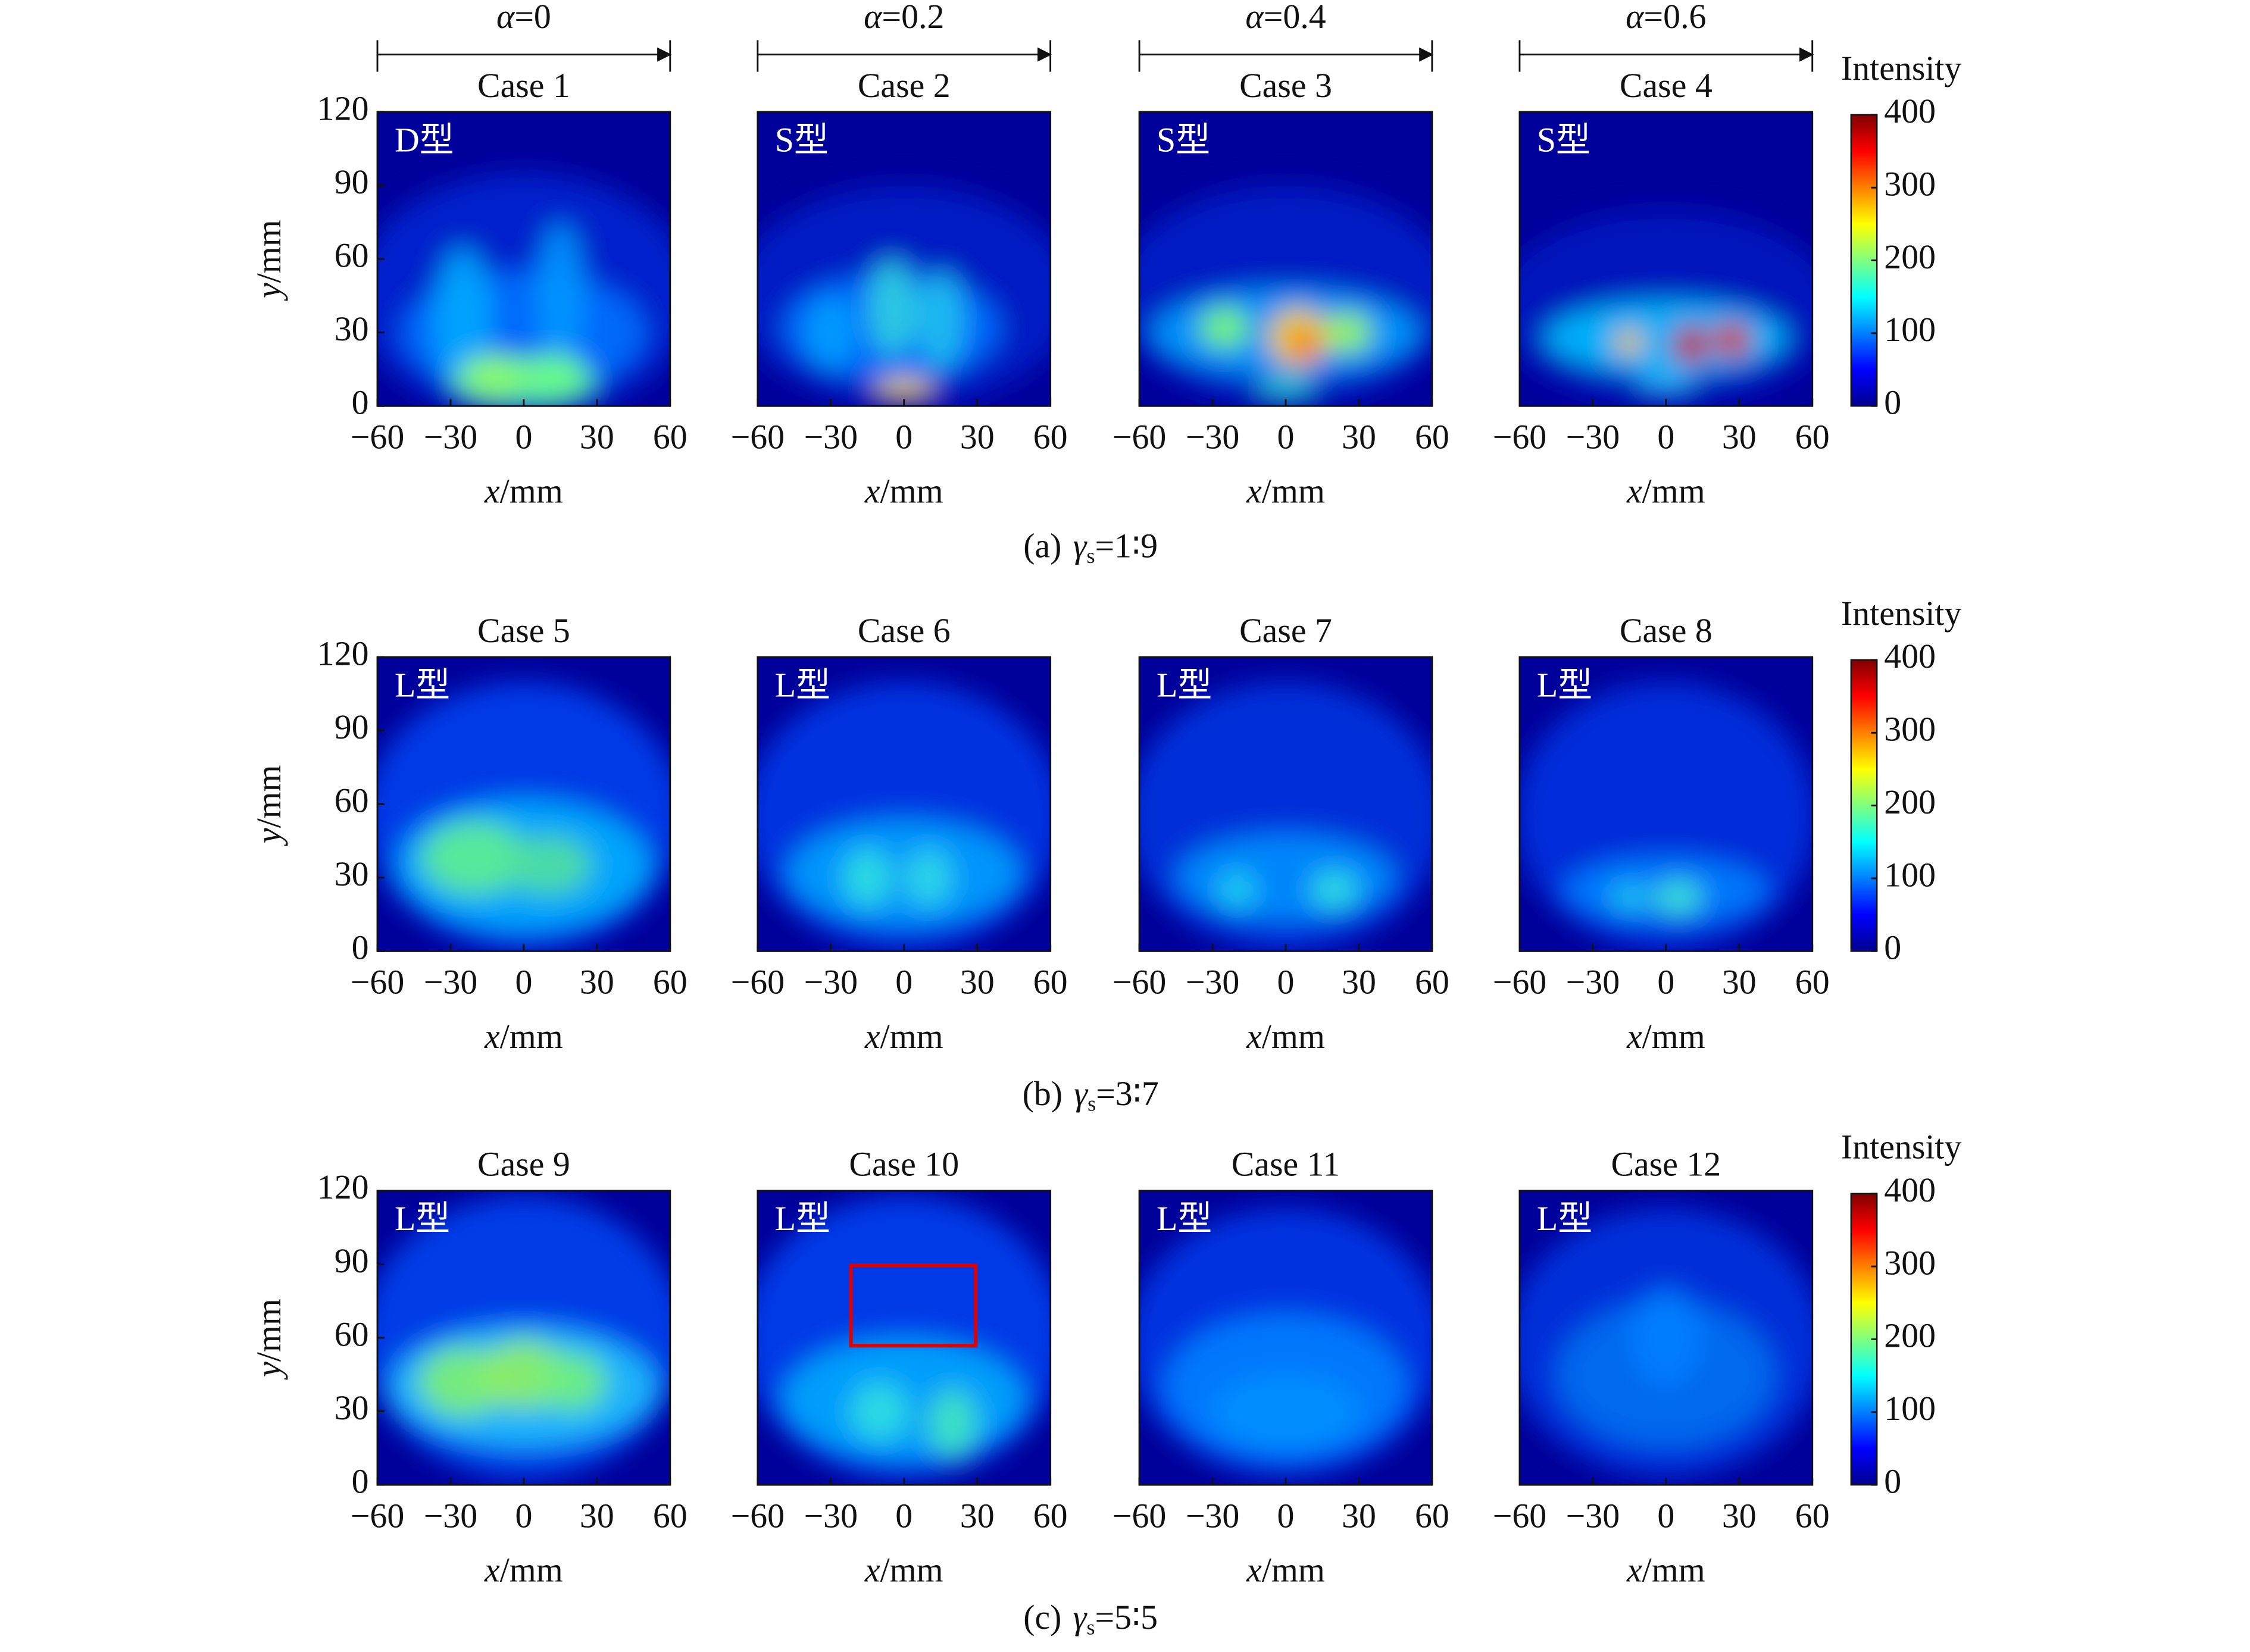  I want to click on alpha-label-part: α, so click(873, 18).